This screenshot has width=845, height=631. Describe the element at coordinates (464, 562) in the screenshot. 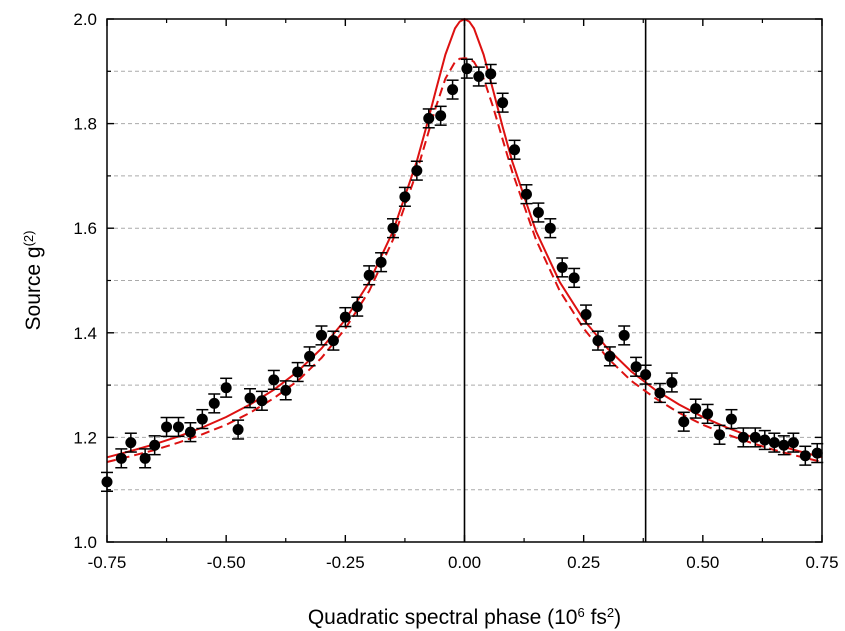

I see `x-tick-label: 0.00` at that location.